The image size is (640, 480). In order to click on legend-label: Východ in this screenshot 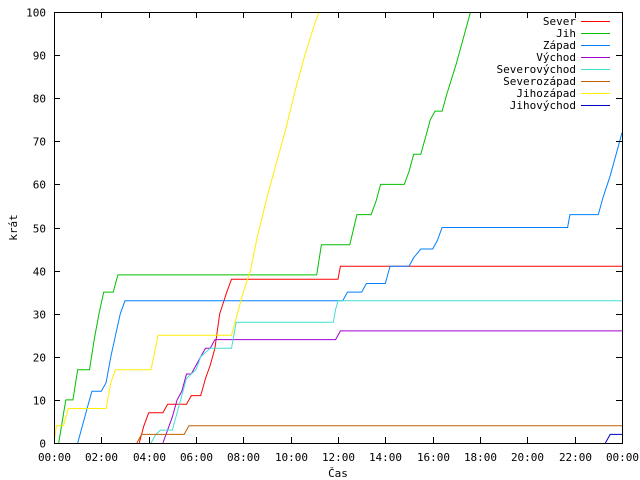, I will do `click(556, 57)`.